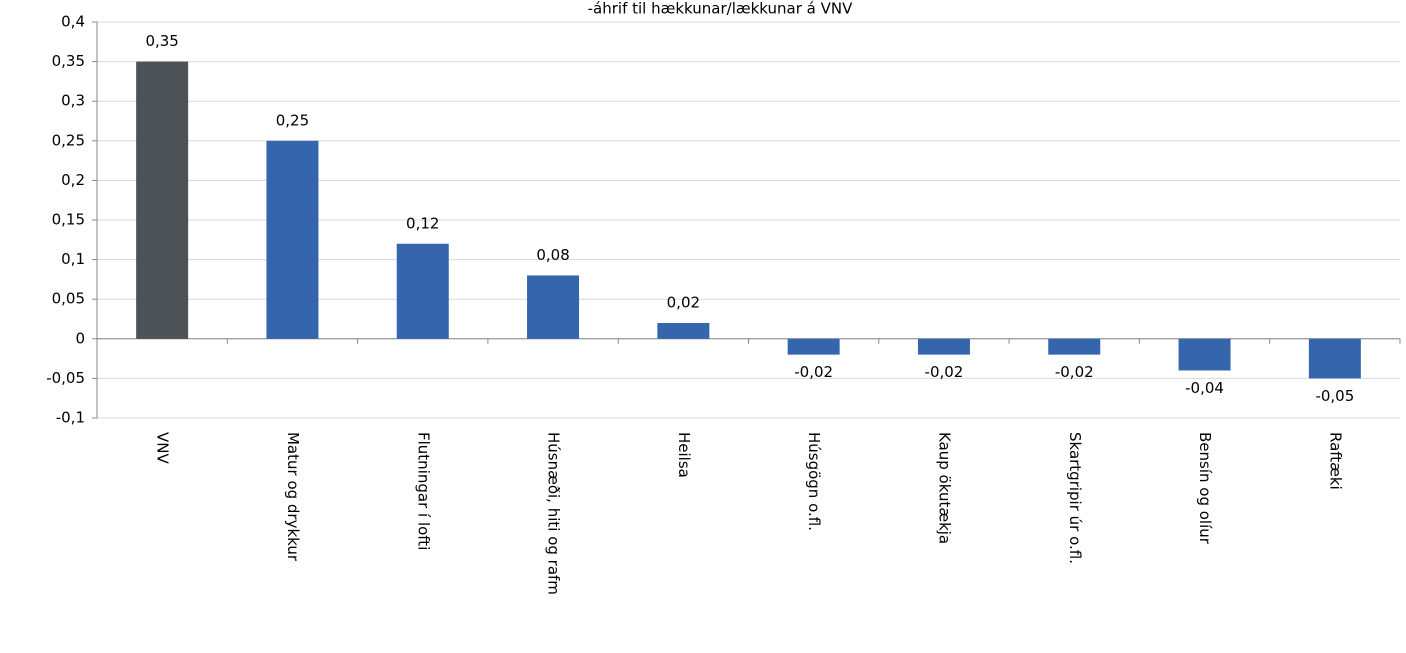 Image resolution: width=1406 pixels, height=653 pixels. Describe the element at coordinates (423, 491) in the screenshot. I see `x-tick-label: Flutningar í lofti` at that location.